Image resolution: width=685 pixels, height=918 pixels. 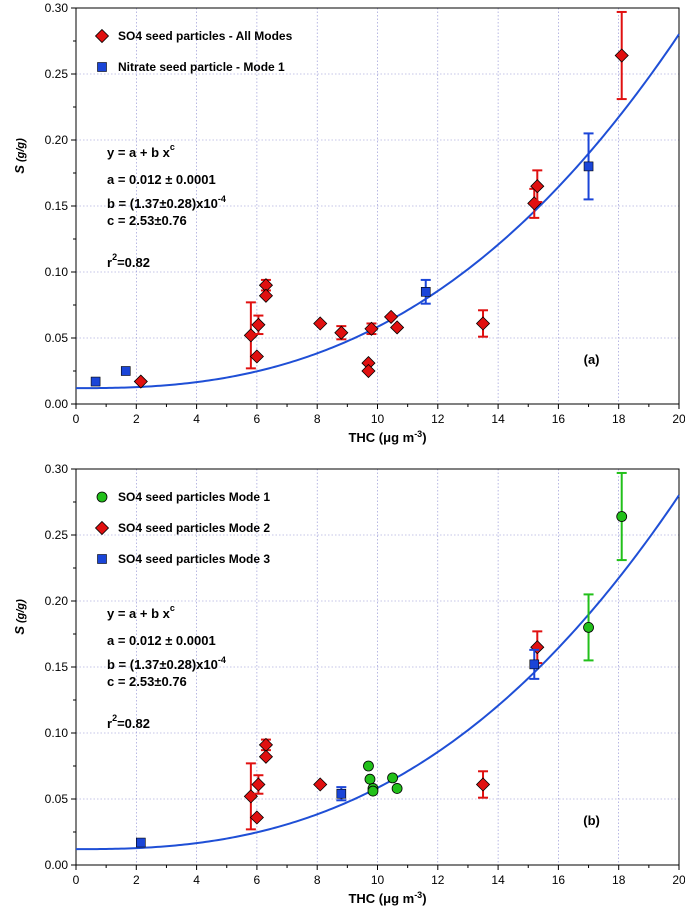 What do you see at coordinates (194, 559) in the screenshot?
I see `legend-label: SO4 seed particles Mode 3` at bounding box center [194, 559].